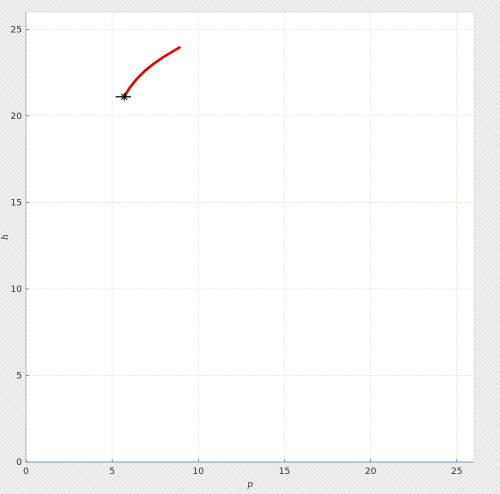 The height and width of the screenshot is (494, 500). I want to click on x-tick-label: 0, so click(26, 472).